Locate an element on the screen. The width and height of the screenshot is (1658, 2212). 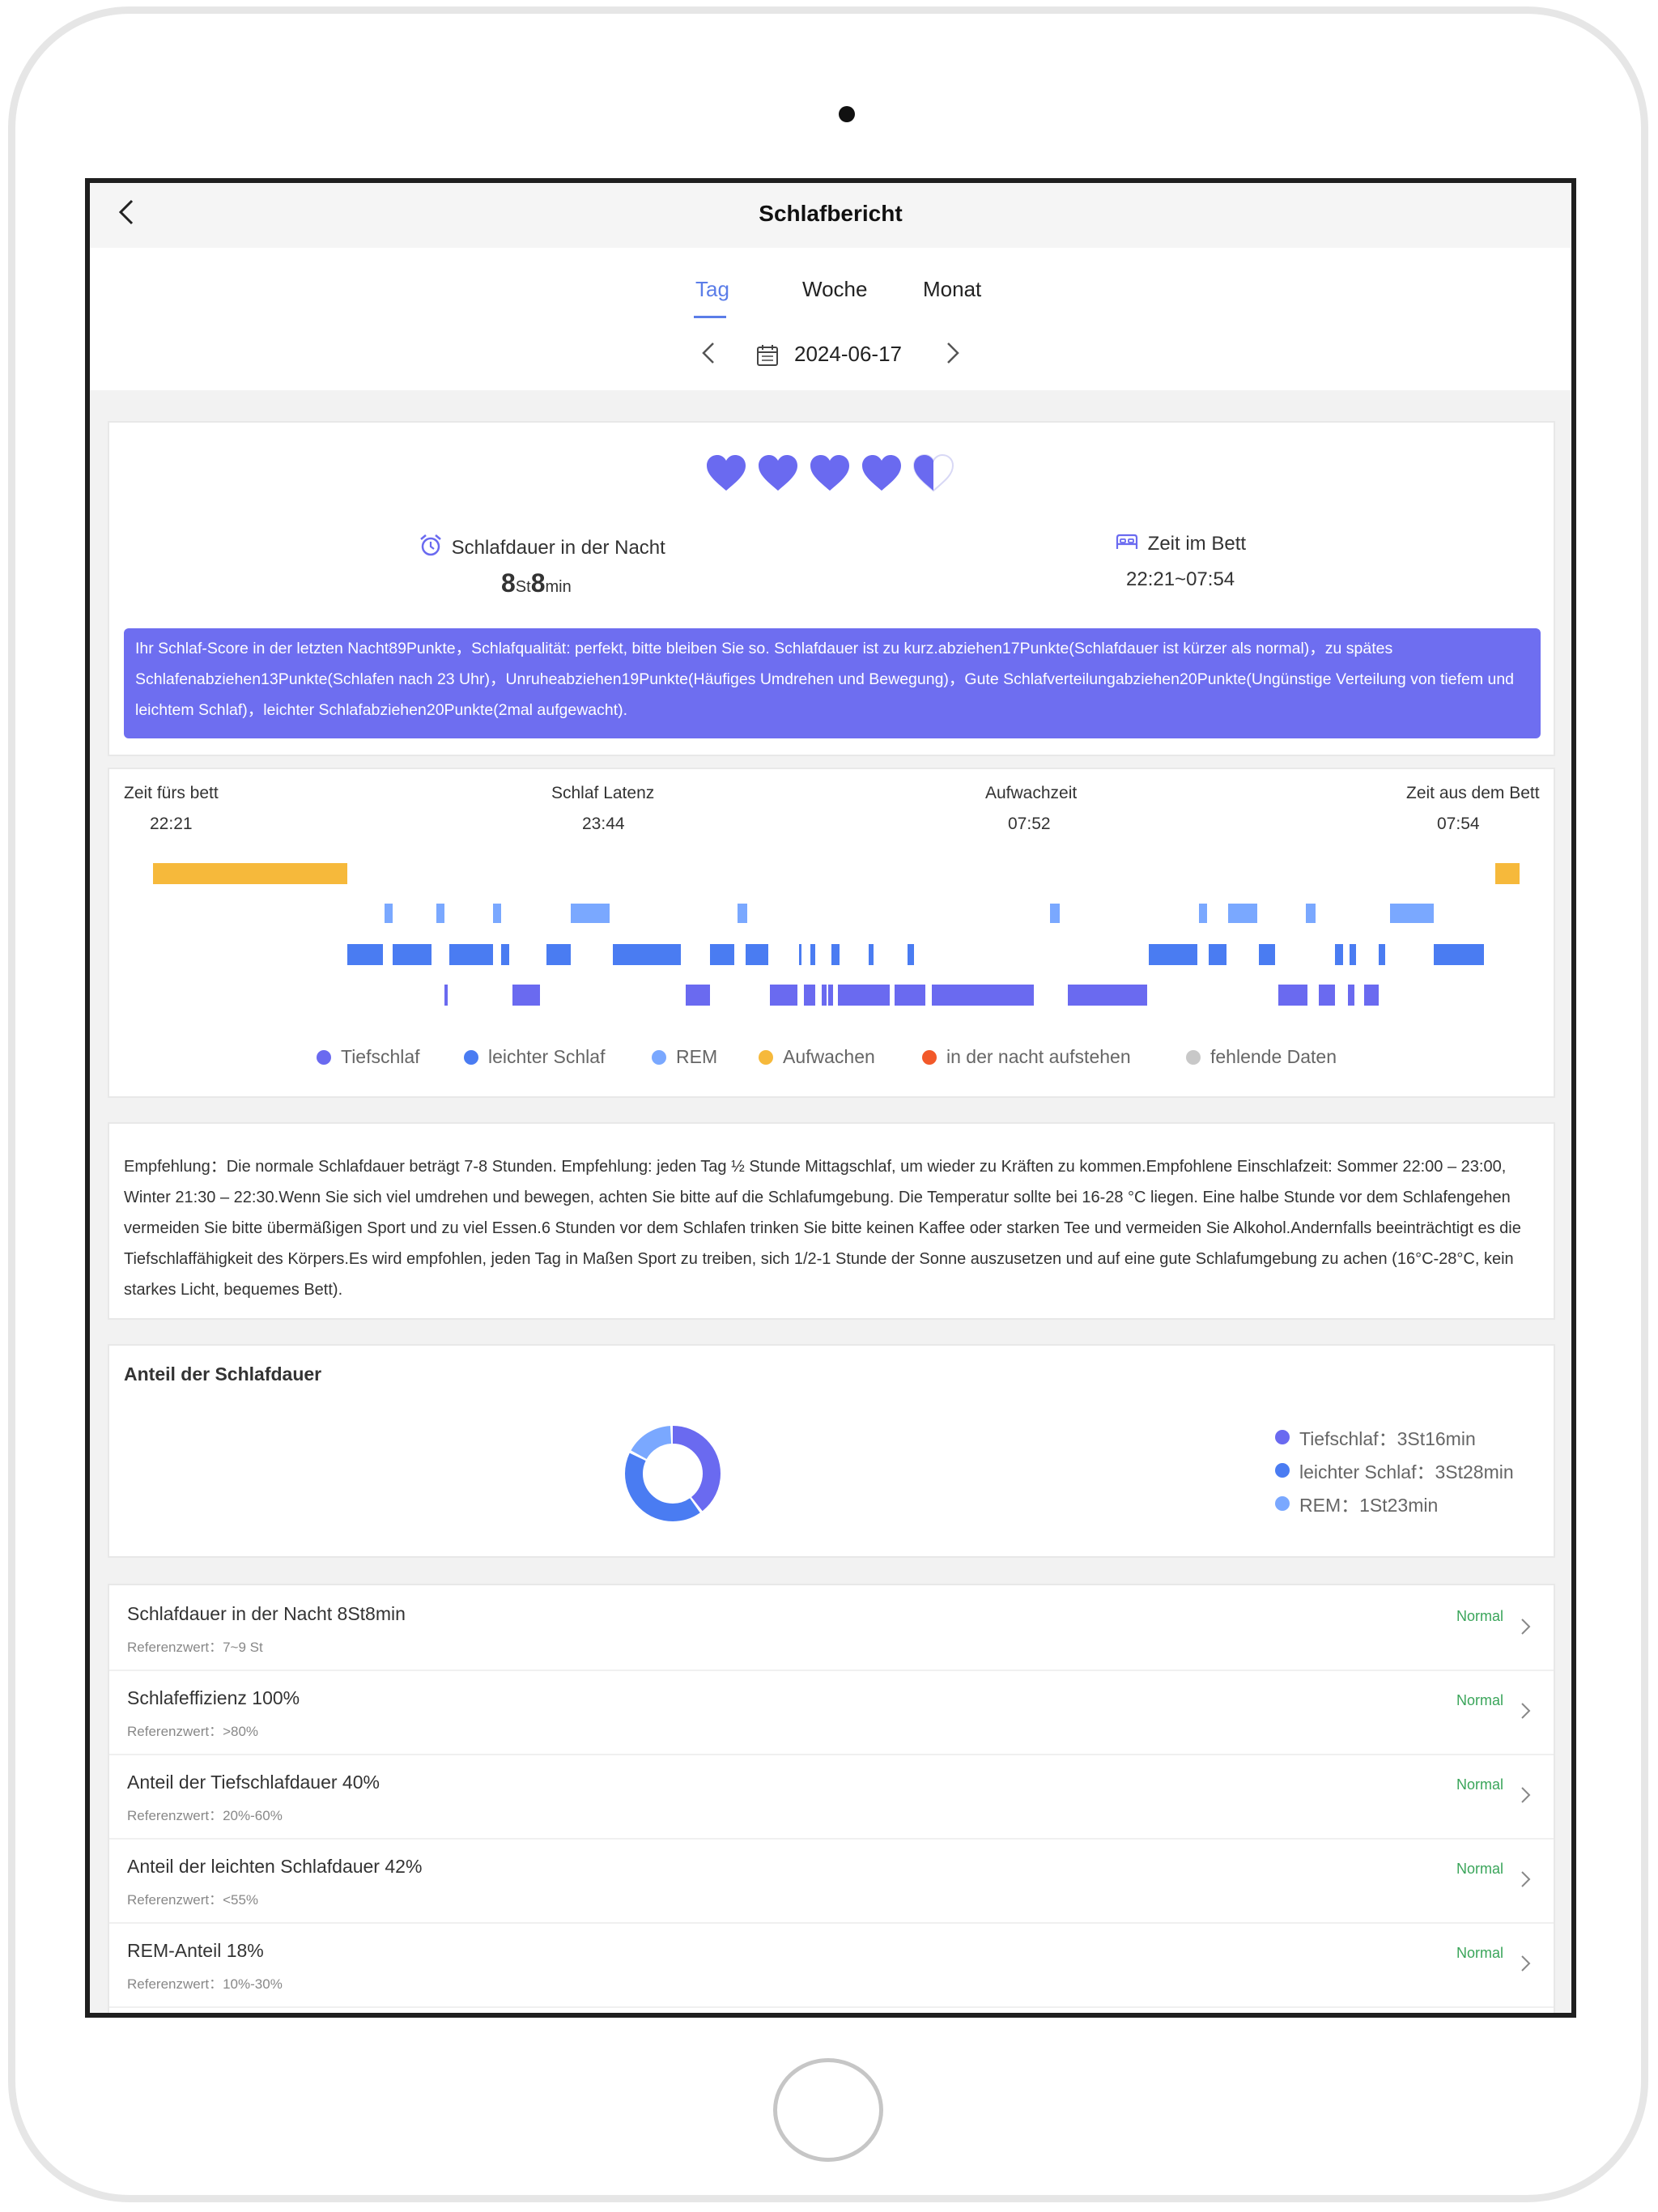
metric-title: REM-Anteil 18% is located at coordinates (195, 1950).